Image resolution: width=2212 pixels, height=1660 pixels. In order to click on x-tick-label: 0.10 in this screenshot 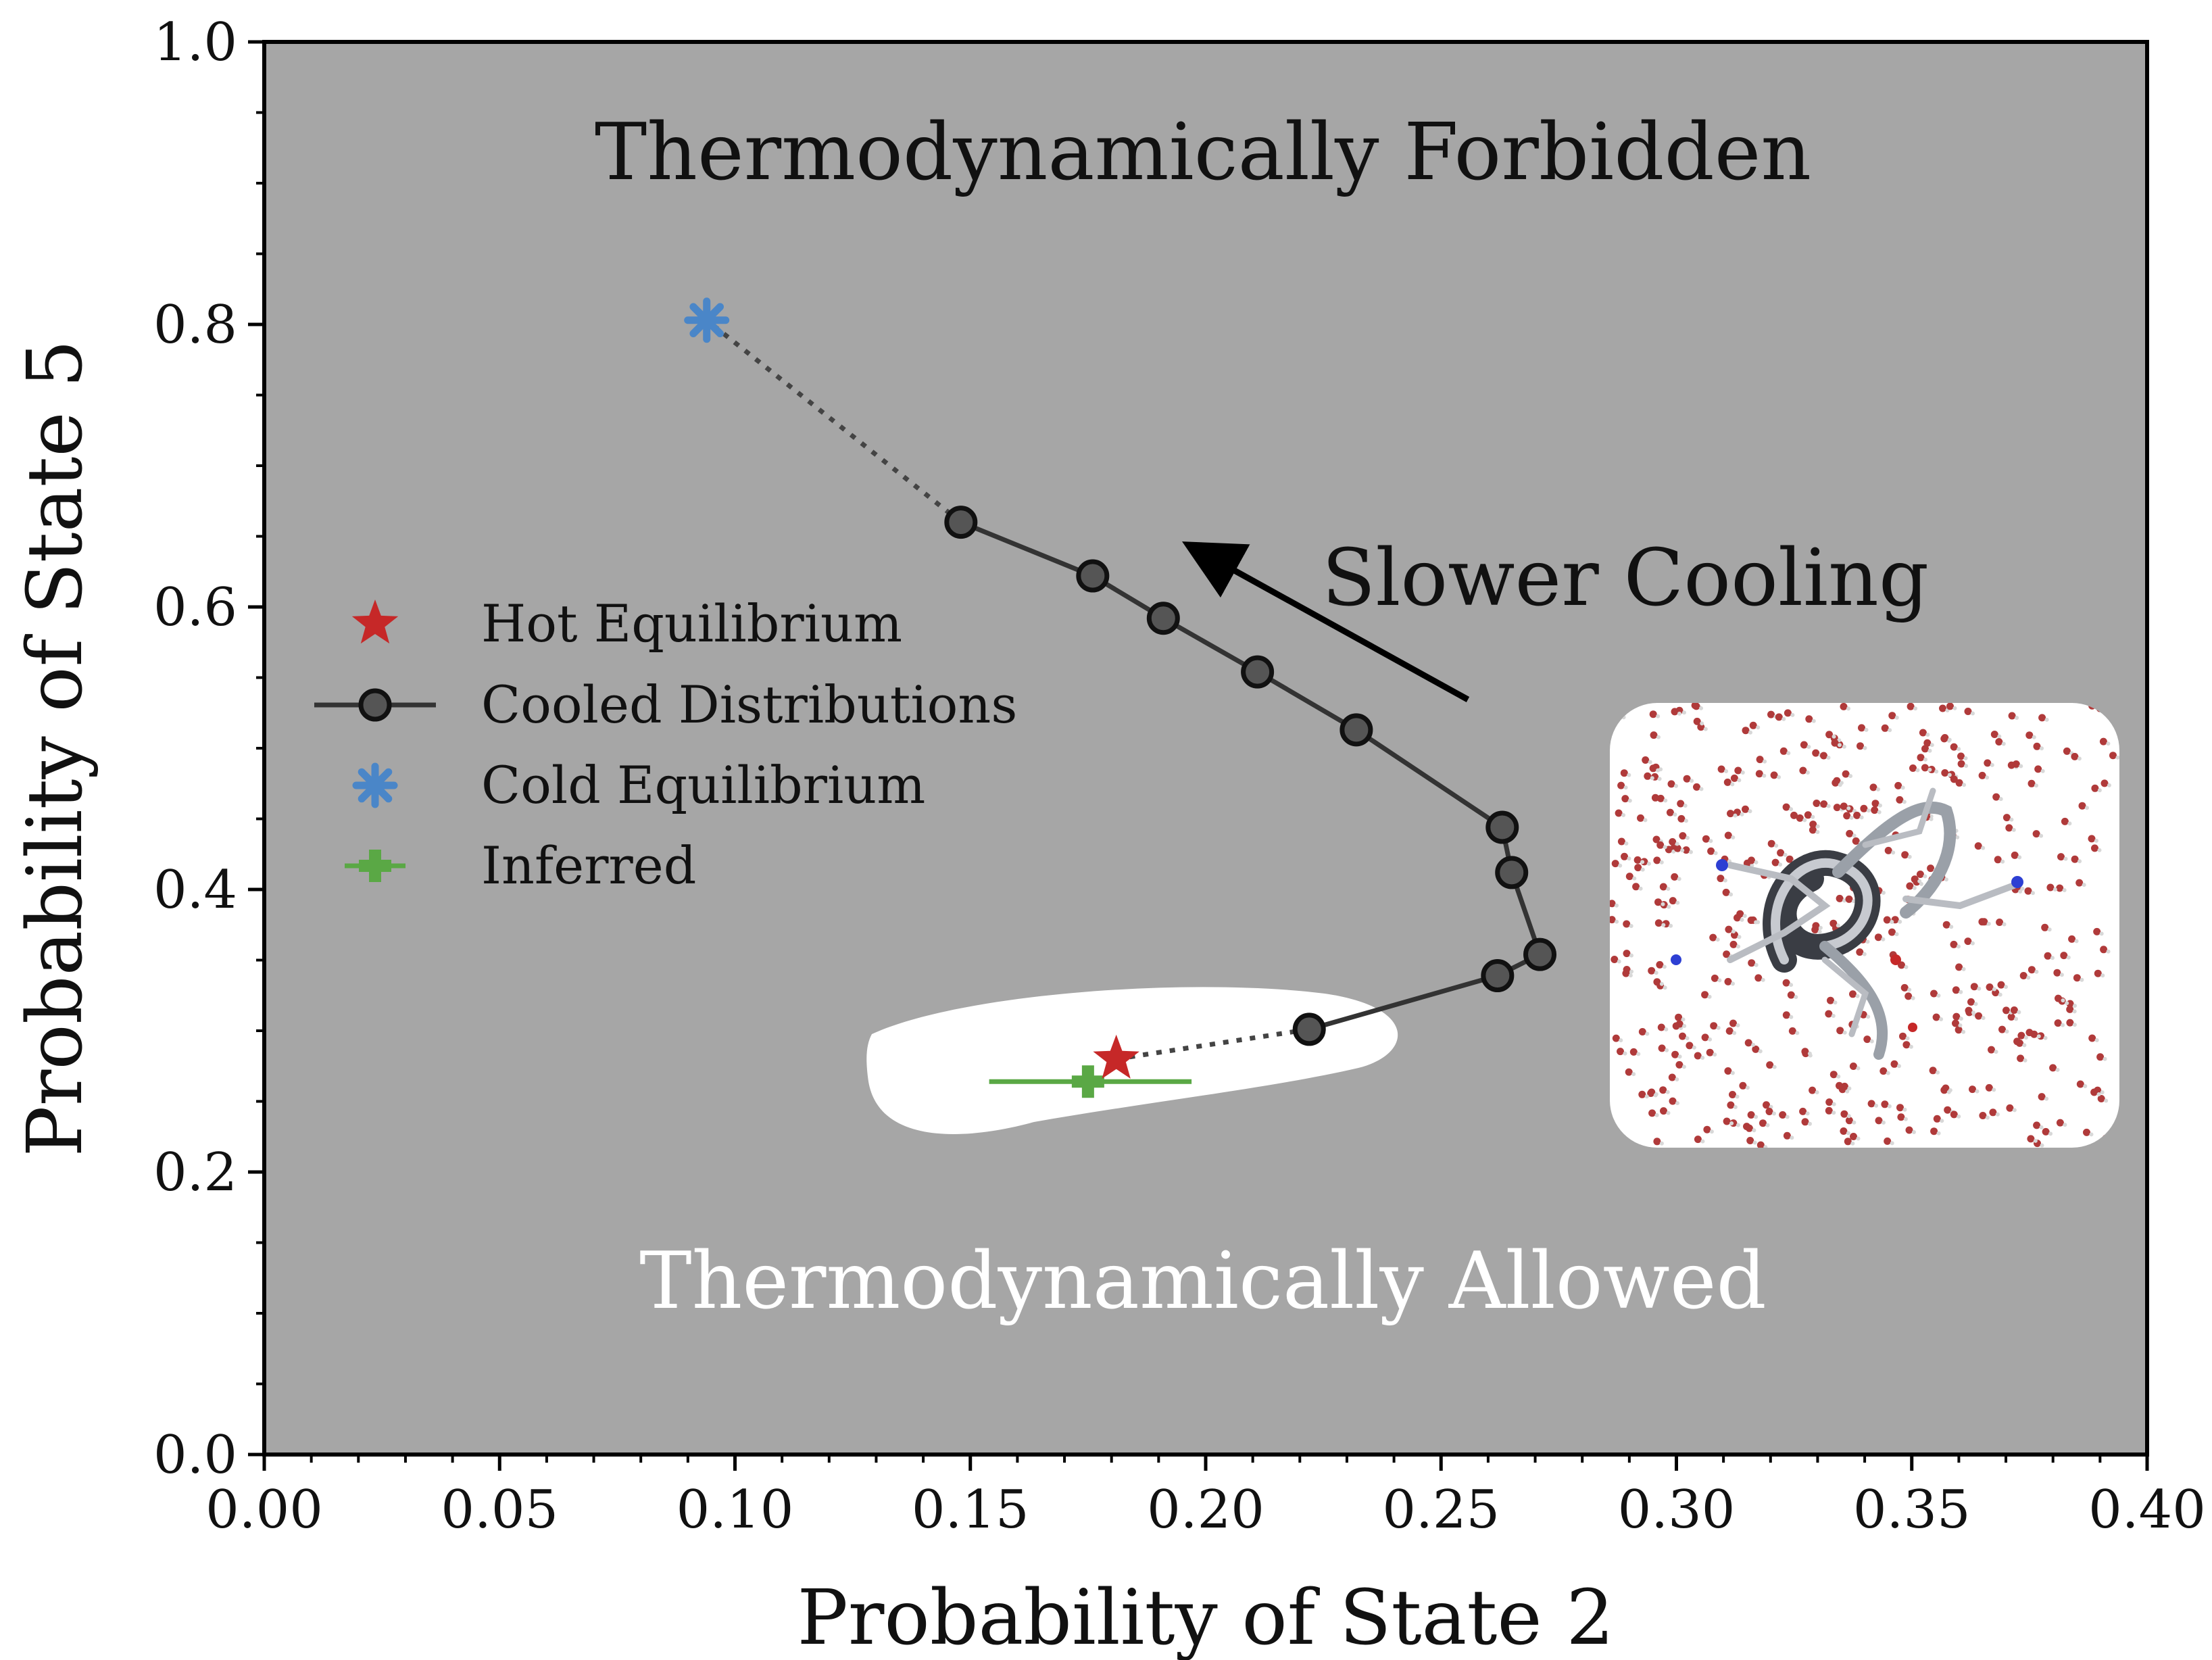, I will do `click(735, 1510)`.